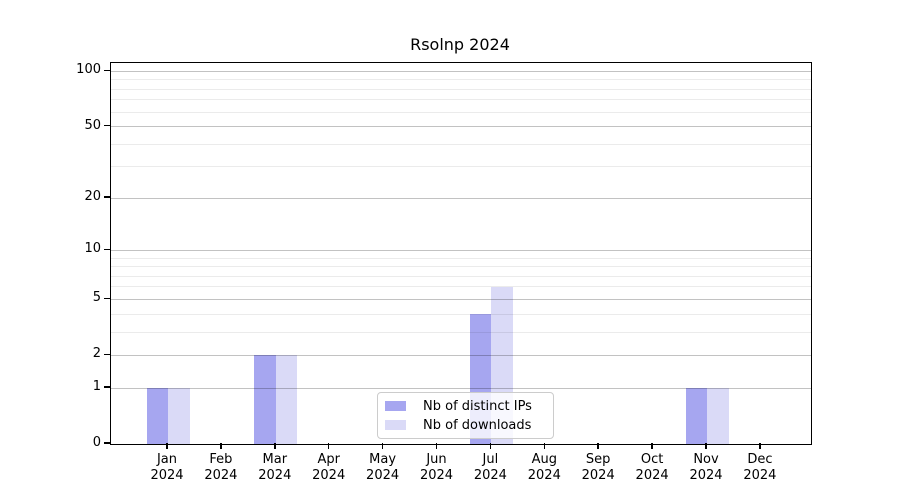 Image resolution: width=900 pixels, height=500 pixels. What do you see at coordinates (436, 467) in the screenshot?
I see `x-tick-label-jun: Jun 2024` at bounding box center [436, 467].